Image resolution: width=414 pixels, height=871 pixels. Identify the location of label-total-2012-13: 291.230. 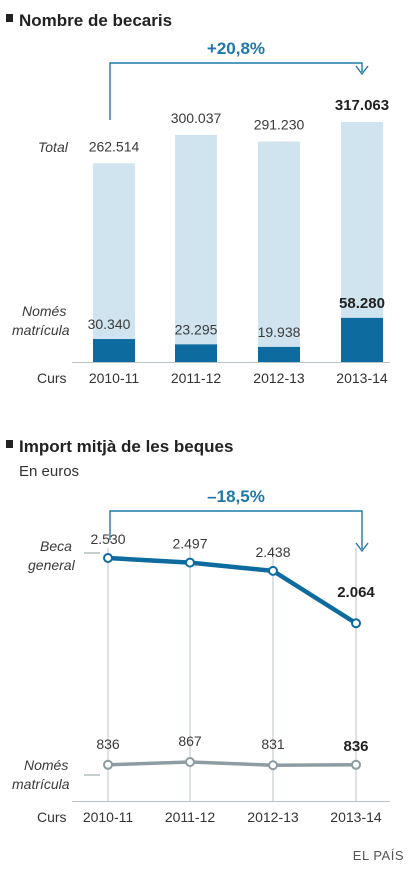
(279, 125).